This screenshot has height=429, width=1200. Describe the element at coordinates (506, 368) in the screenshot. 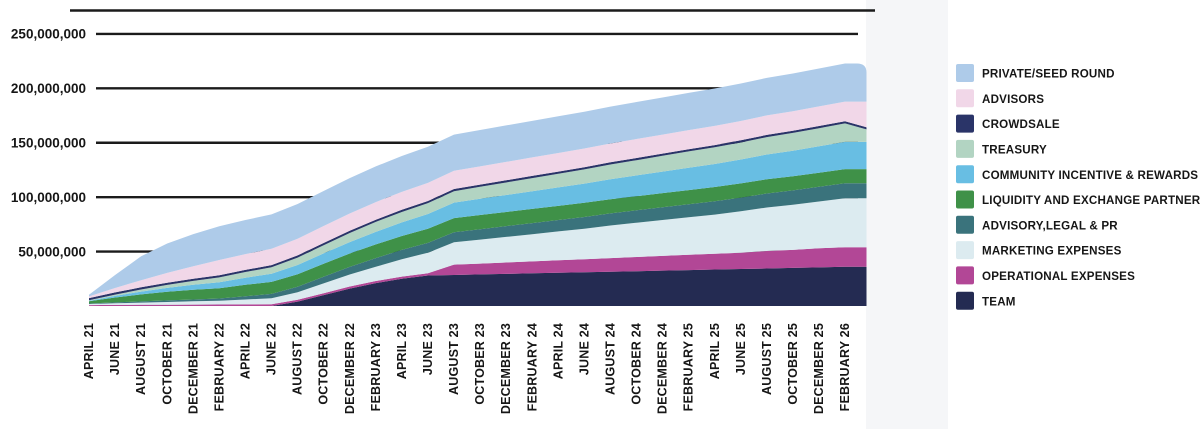

I see `x-tick-label: DECEMBER 23` at that location.